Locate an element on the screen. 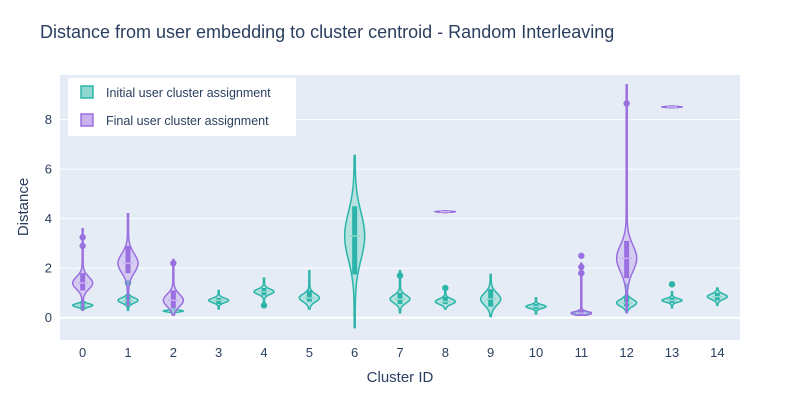 The height and width of the screenshot is (405, 800). y-axis-ticks: 0 2 4 6 8 is located at coordinates (48, 218).